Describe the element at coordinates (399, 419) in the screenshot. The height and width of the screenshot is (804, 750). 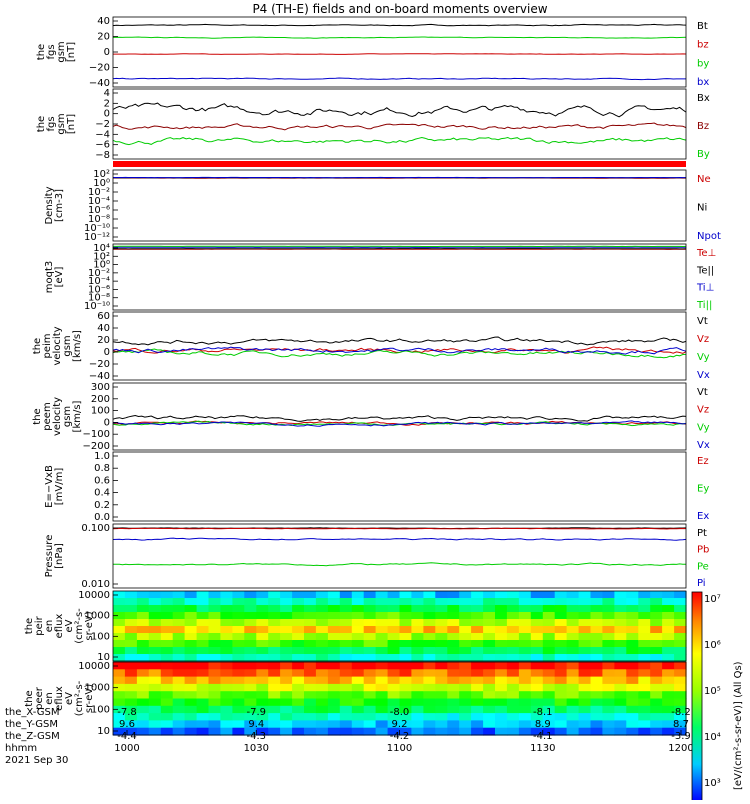
I see `series-line-Vt` at that location.